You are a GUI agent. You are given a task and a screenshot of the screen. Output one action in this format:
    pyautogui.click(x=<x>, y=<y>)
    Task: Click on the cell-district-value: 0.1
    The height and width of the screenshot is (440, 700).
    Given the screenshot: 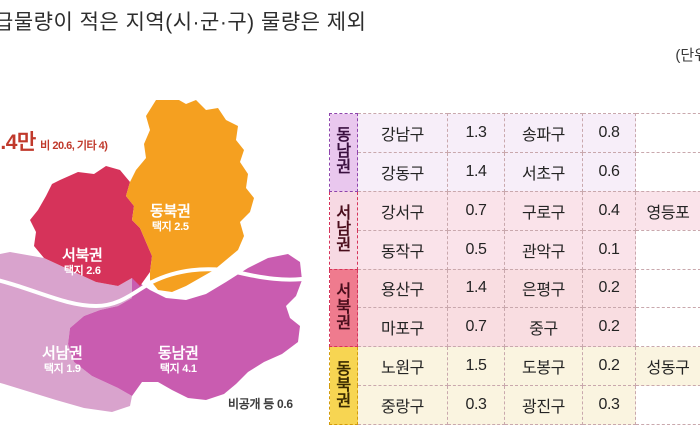 What is the action you would take?
    pyautogui.click(x=609, y=249)
    